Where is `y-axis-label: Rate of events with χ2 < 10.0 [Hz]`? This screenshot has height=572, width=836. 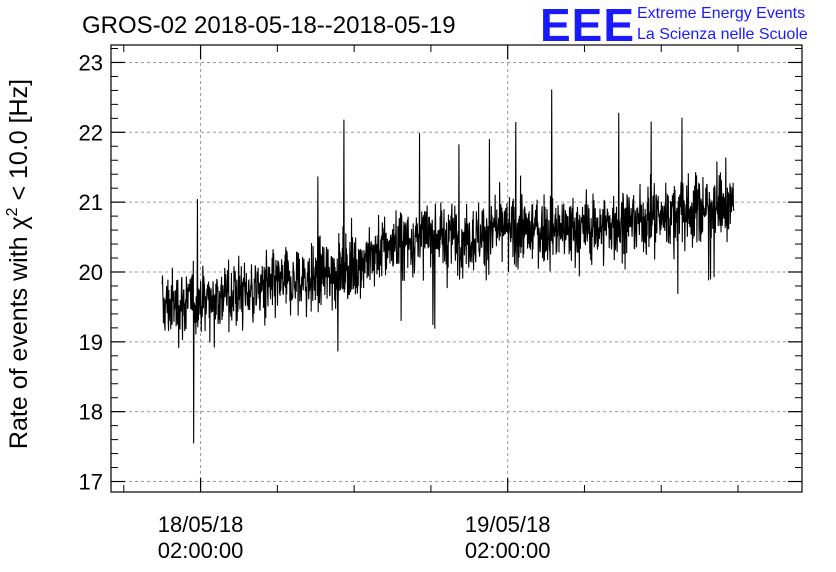
y-axis-label: Rate of events with χ2 < 10.0 [Hz] is located at coordinates (18, 264).